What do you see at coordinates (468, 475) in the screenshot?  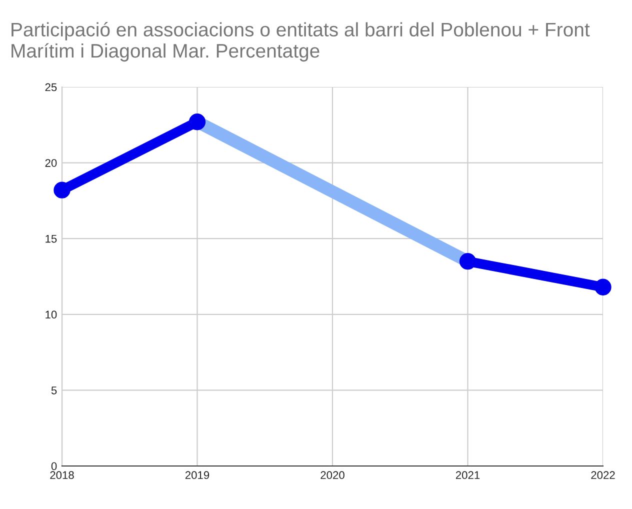 I see `x-tick-label: 2021` at bounding box center [468, 475].